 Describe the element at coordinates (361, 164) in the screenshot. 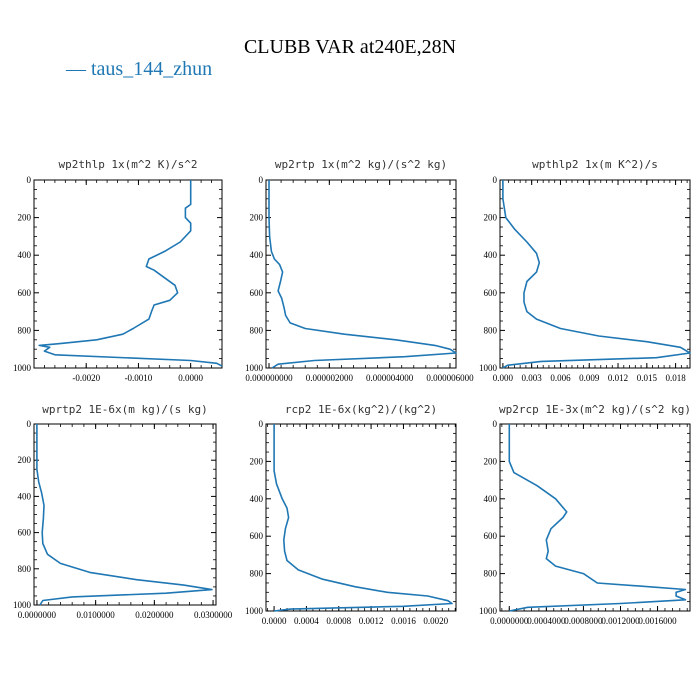

I see `subplot-title: wp2rtp 1x(m^2 kg)/(s^2 kg)` at that location.